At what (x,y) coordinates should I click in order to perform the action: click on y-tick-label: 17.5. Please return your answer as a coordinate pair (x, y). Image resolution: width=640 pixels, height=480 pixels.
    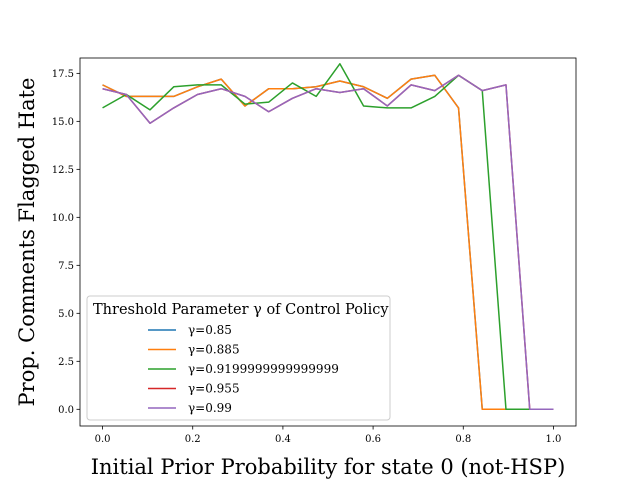
    Looking at the image, I should click on (63, 74).